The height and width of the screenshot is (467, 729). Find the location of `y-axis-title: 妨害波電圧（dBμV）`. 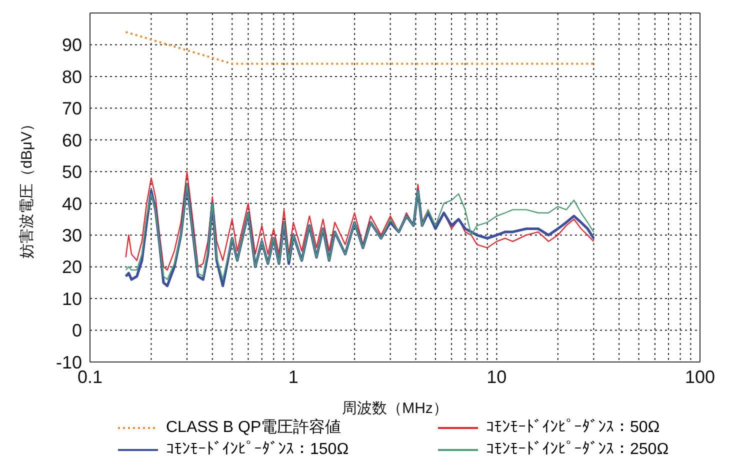

y-axis-title: 妨害波電圧（dBμV） is located at coordinates (27, 187).